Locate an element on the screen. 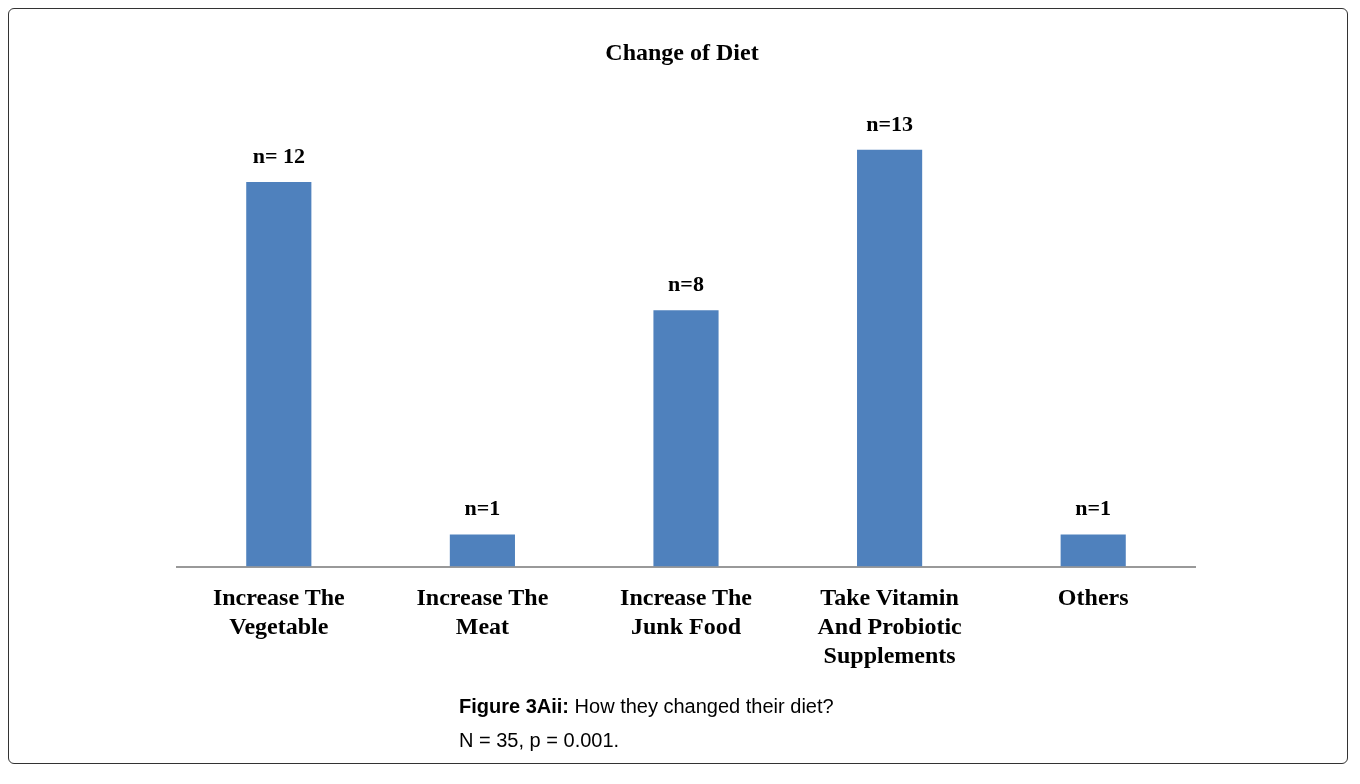 This screenshot has width=1360, height=784. data-label: n=8 is located at coordinates (686, 283).